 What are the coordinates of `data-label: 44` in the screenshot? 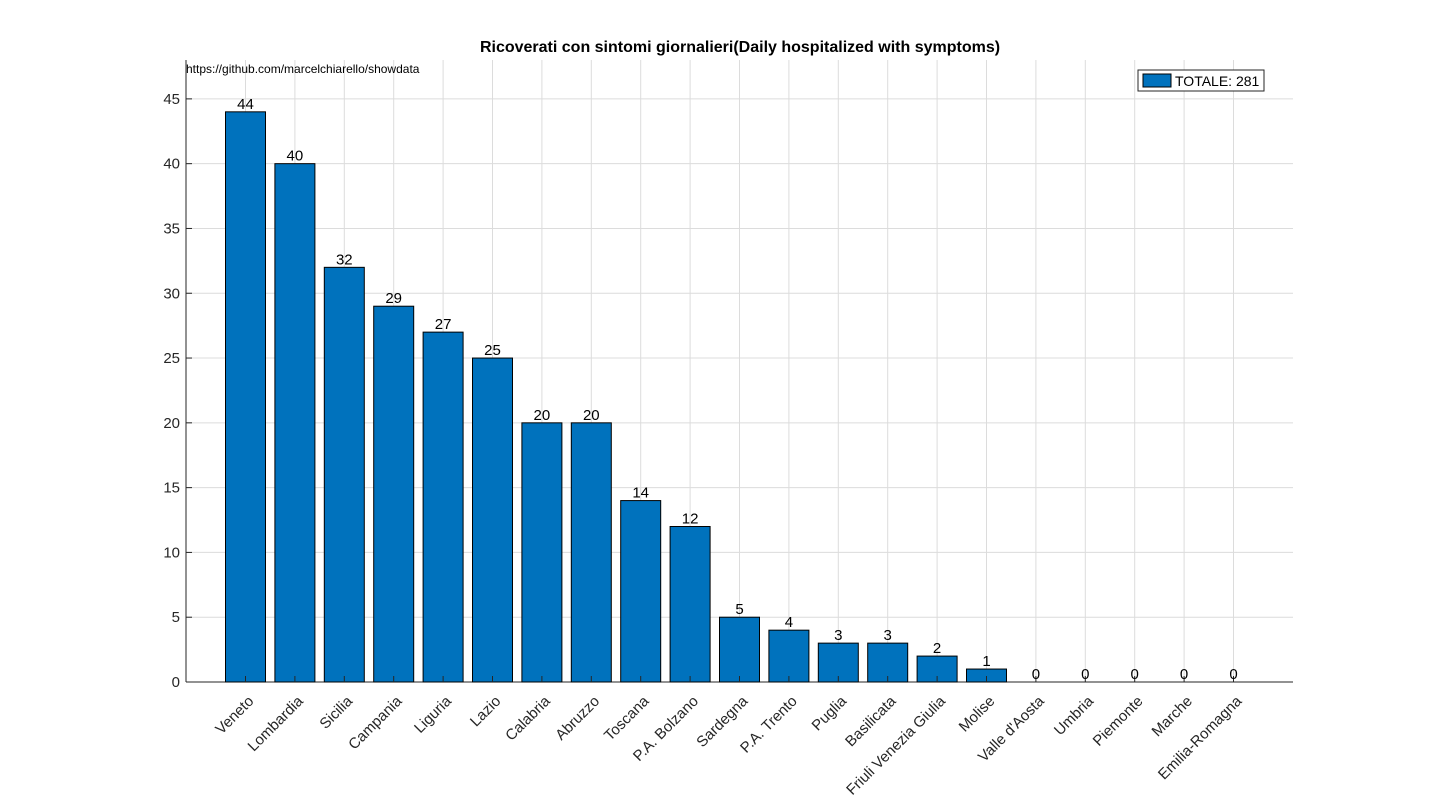 It's located at (245, 104).